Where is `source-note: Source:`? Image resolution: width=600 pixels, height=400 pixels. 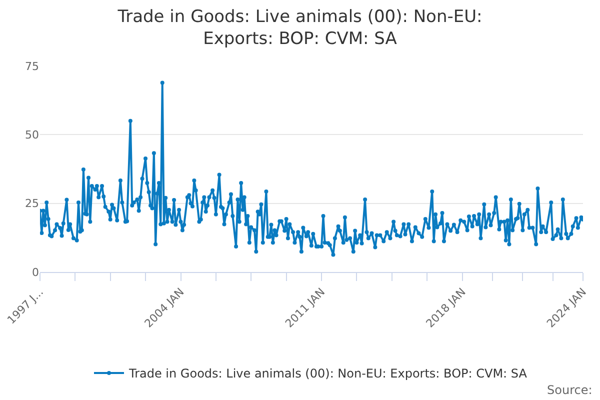 source-note: Source: is located at coordinates (569, 390).